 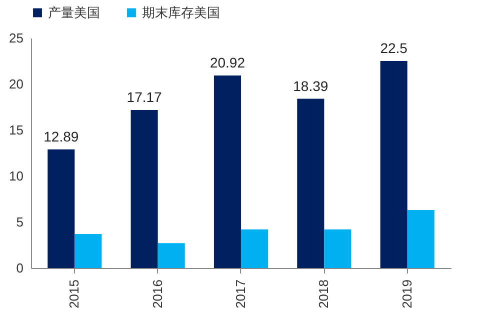 I want to click on data-label: 17.17, so click(x=144, y=97).